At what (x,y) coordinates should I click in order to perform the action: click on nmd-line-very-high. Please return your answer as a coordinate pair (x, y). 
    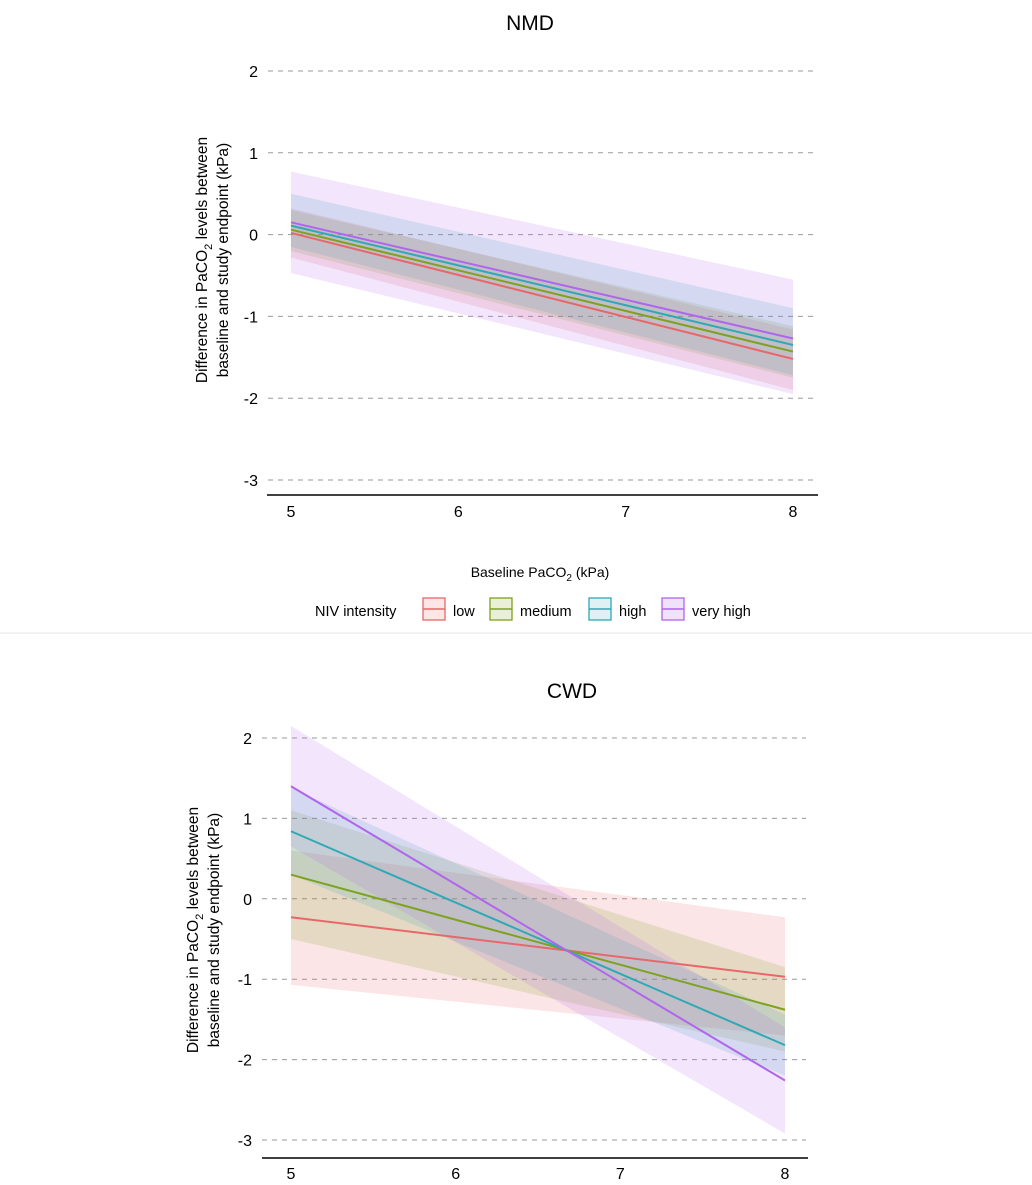
    Looking at the image, I should click on (542, 280).